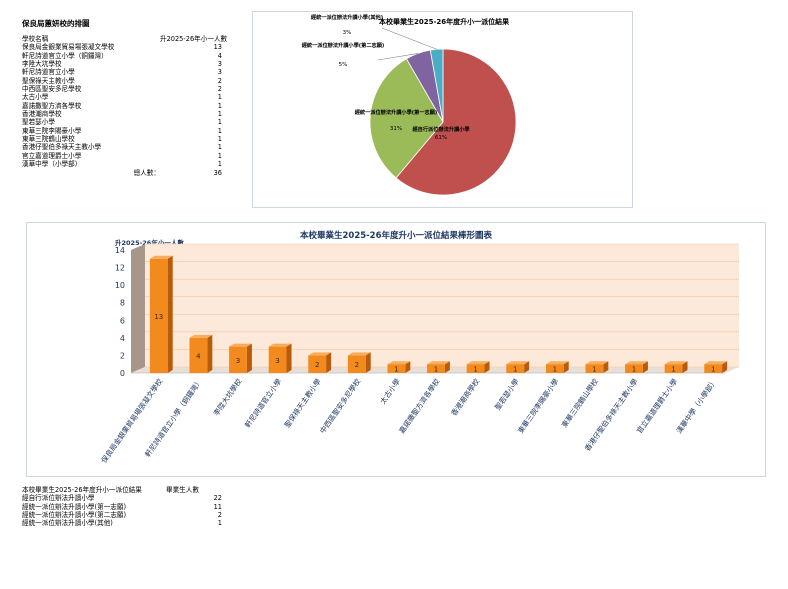 The height and width of the screenshot is (589, 788). I want to click on x-category-label: 東華三院鶴山學校, so click(580, 403).